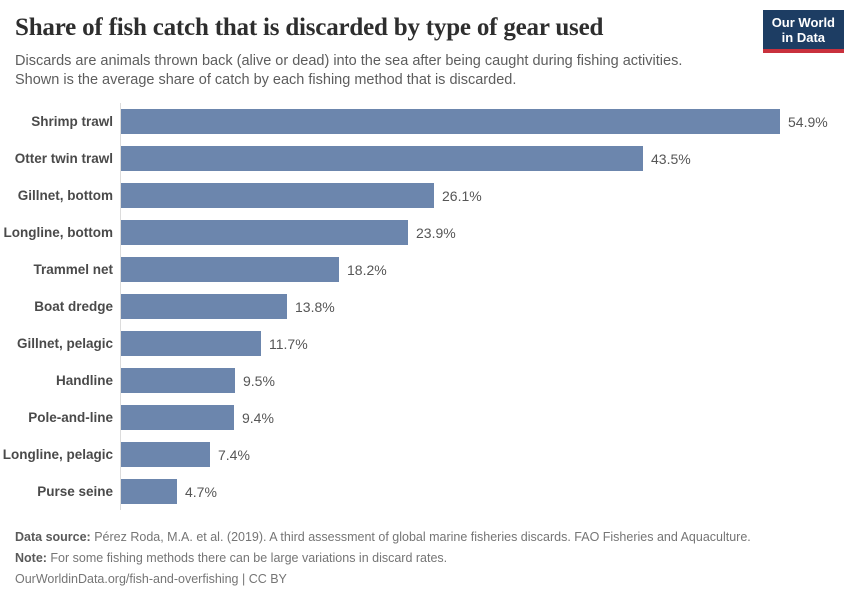 The image size is (850, 600). I want to click on category-label: Purse seine, so click(75, 491).